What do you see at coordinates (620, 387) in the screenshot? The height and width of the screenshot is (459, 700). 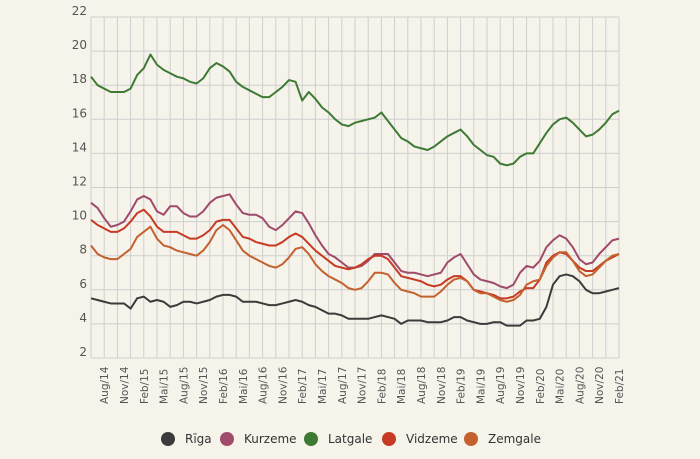 I see `x-tick-label: Feb/21` at bounding box center [620, 387].